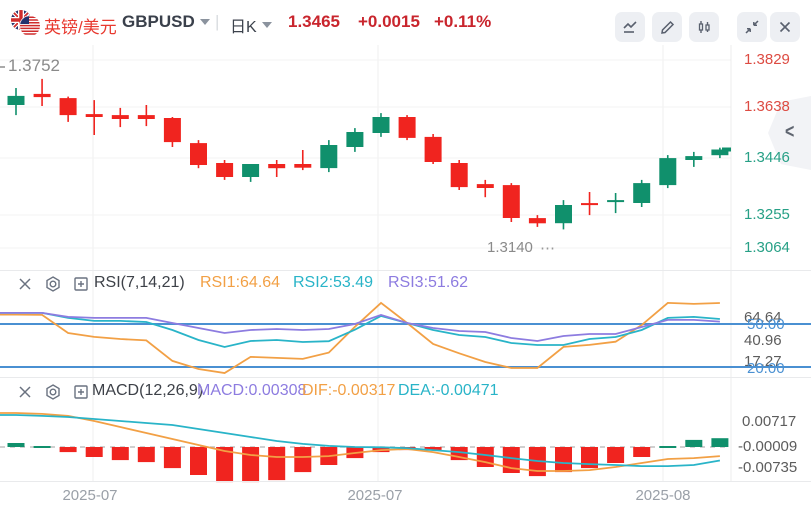  I want to click on date-axis-label: 2025-08, so click(663, 495).